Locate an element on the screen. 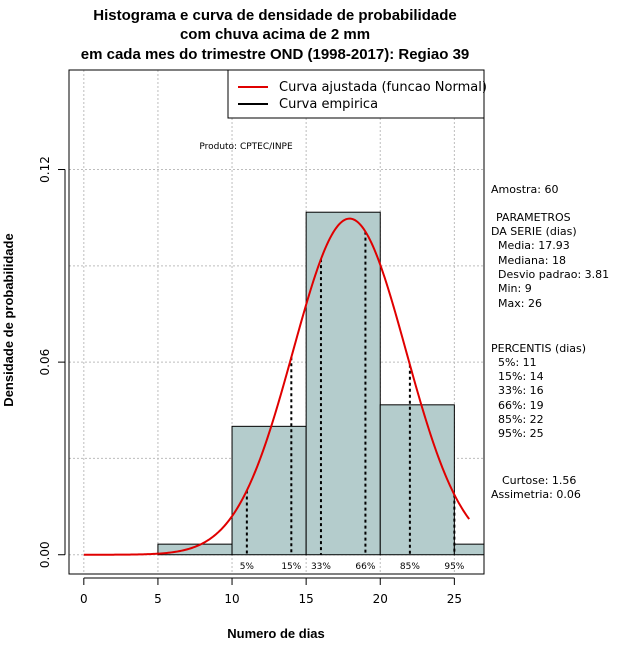 Image resolution: width=640 pixels, height=660 pixels. stat-p85: 85%: 22 is located at coordinates (521, 419).